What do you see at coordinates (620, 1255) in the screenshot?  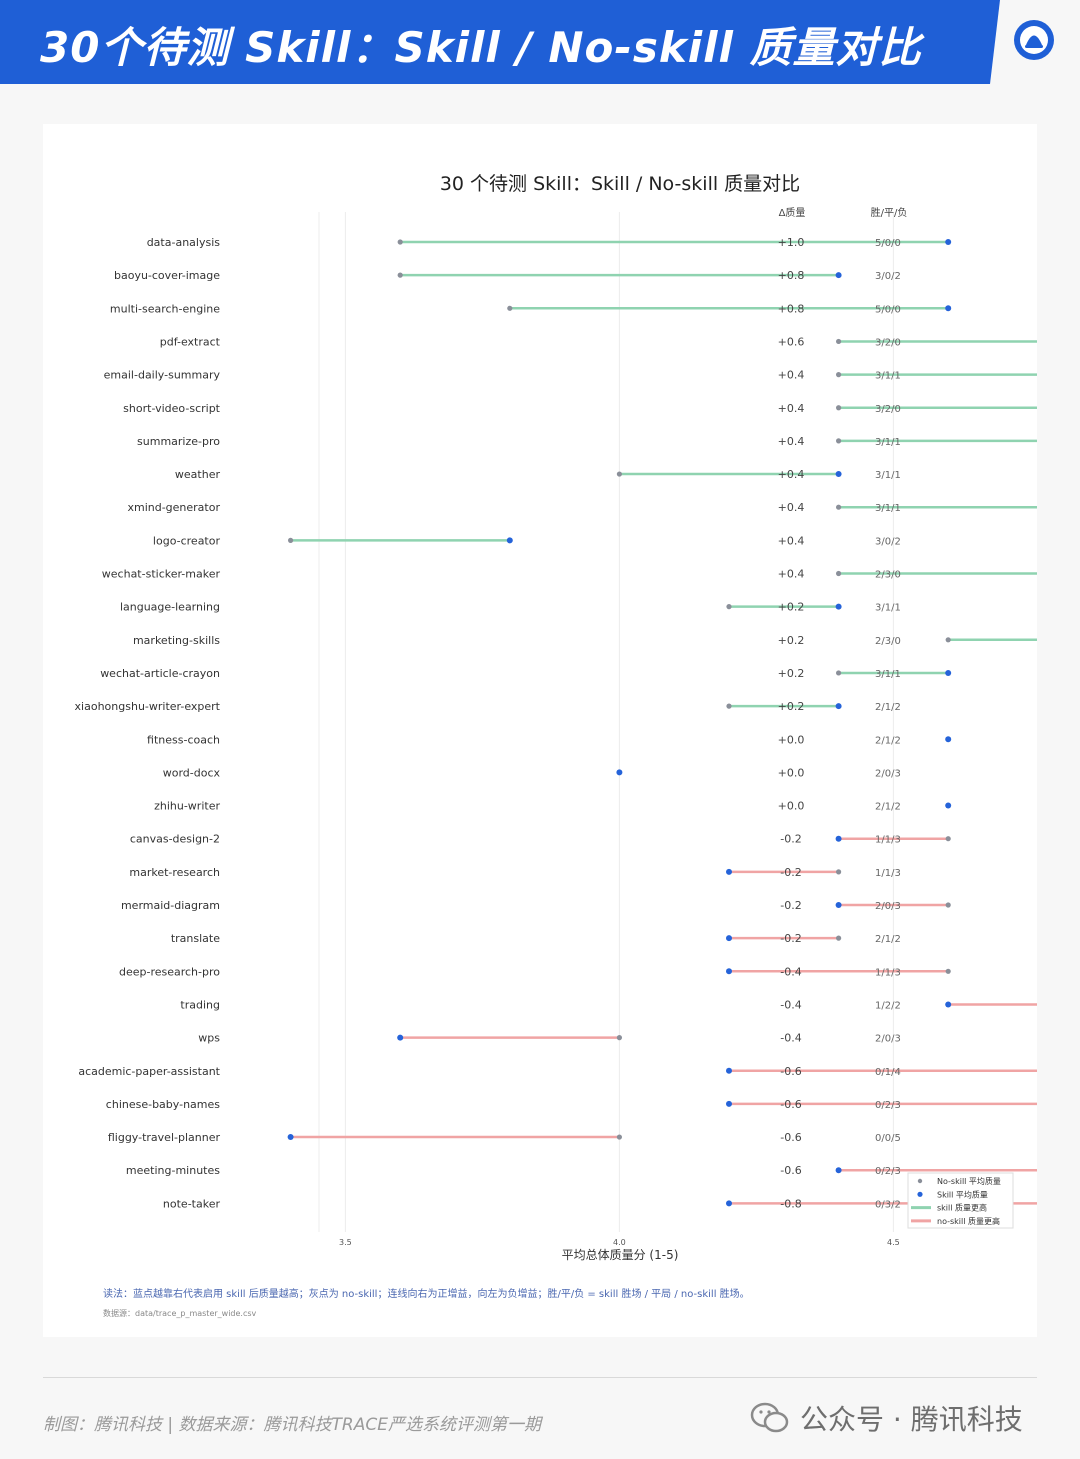 I see `x-axis-label: 平均总体质量分 (1-5)` at bounding box center [620, 1255].